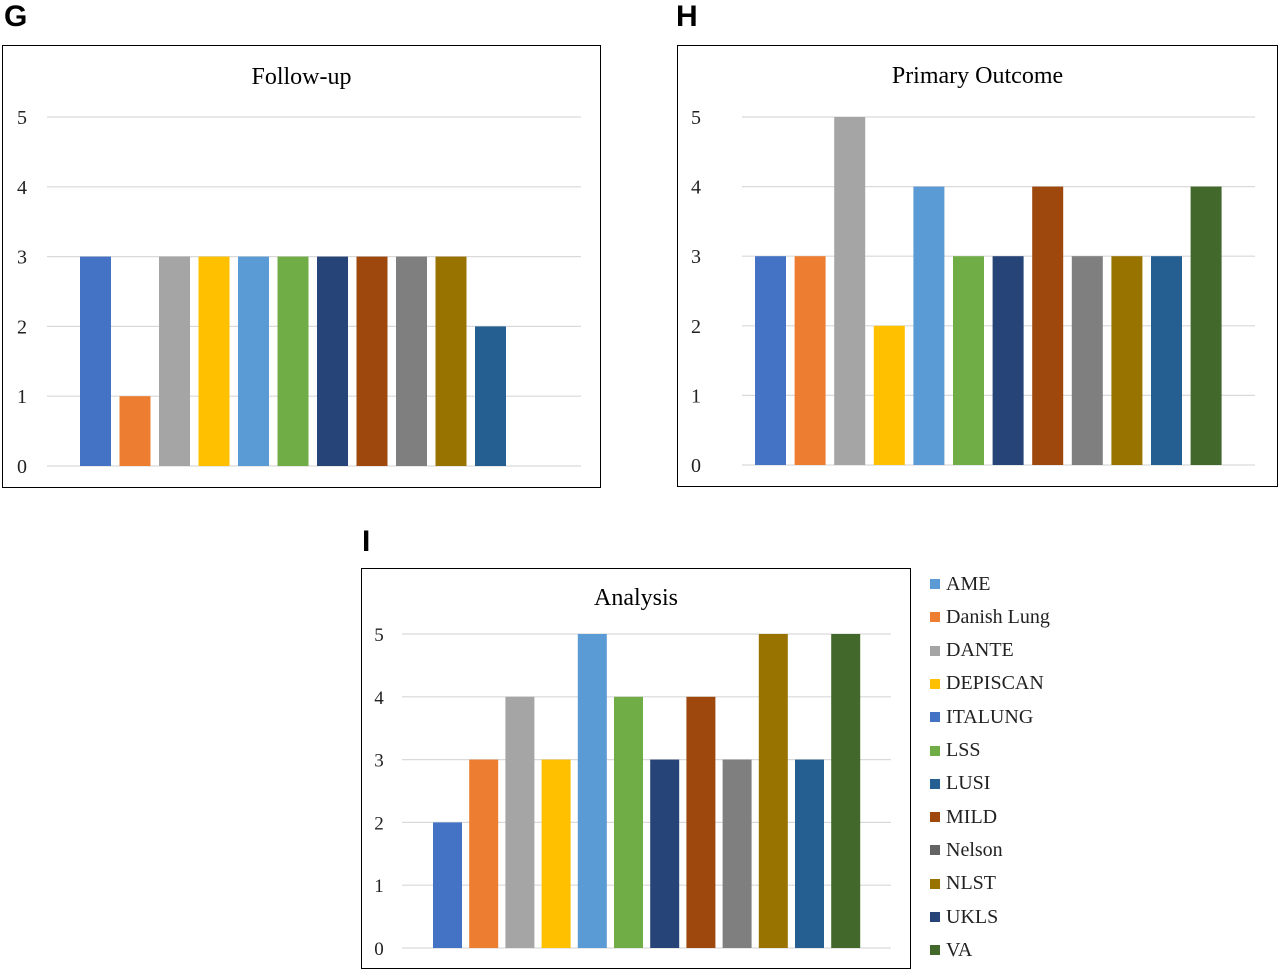 The height and width of the screenshot is (971, 1280). What do you see at coordinates (980, 650) in the screenshot?
I see `legend-label: DANTE` at bounding box center [980, 650].